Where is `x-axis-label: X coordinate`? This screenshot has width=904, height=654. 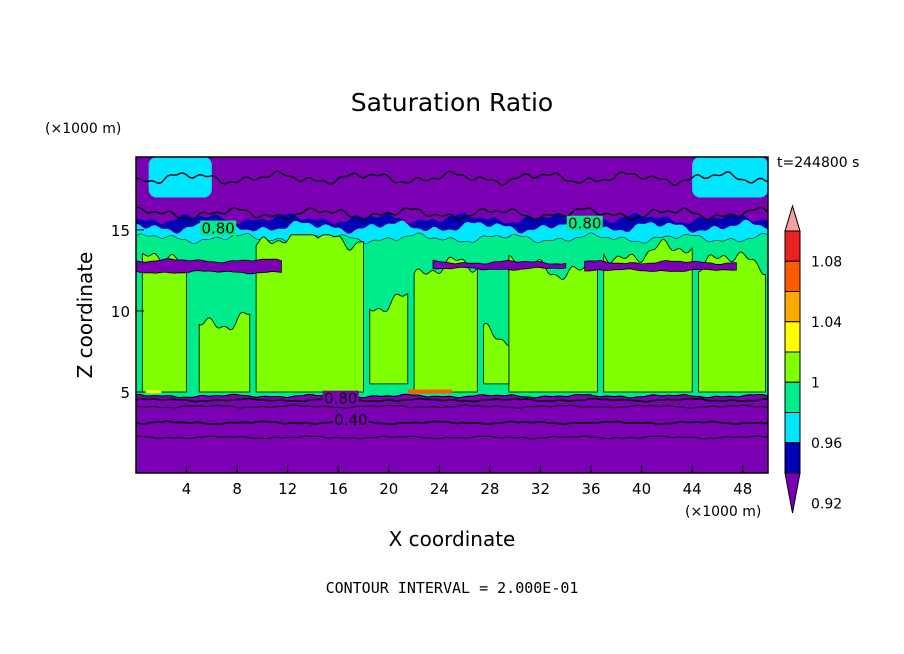
x-axis-label: X coordinate is located at coordinates (452, 539).